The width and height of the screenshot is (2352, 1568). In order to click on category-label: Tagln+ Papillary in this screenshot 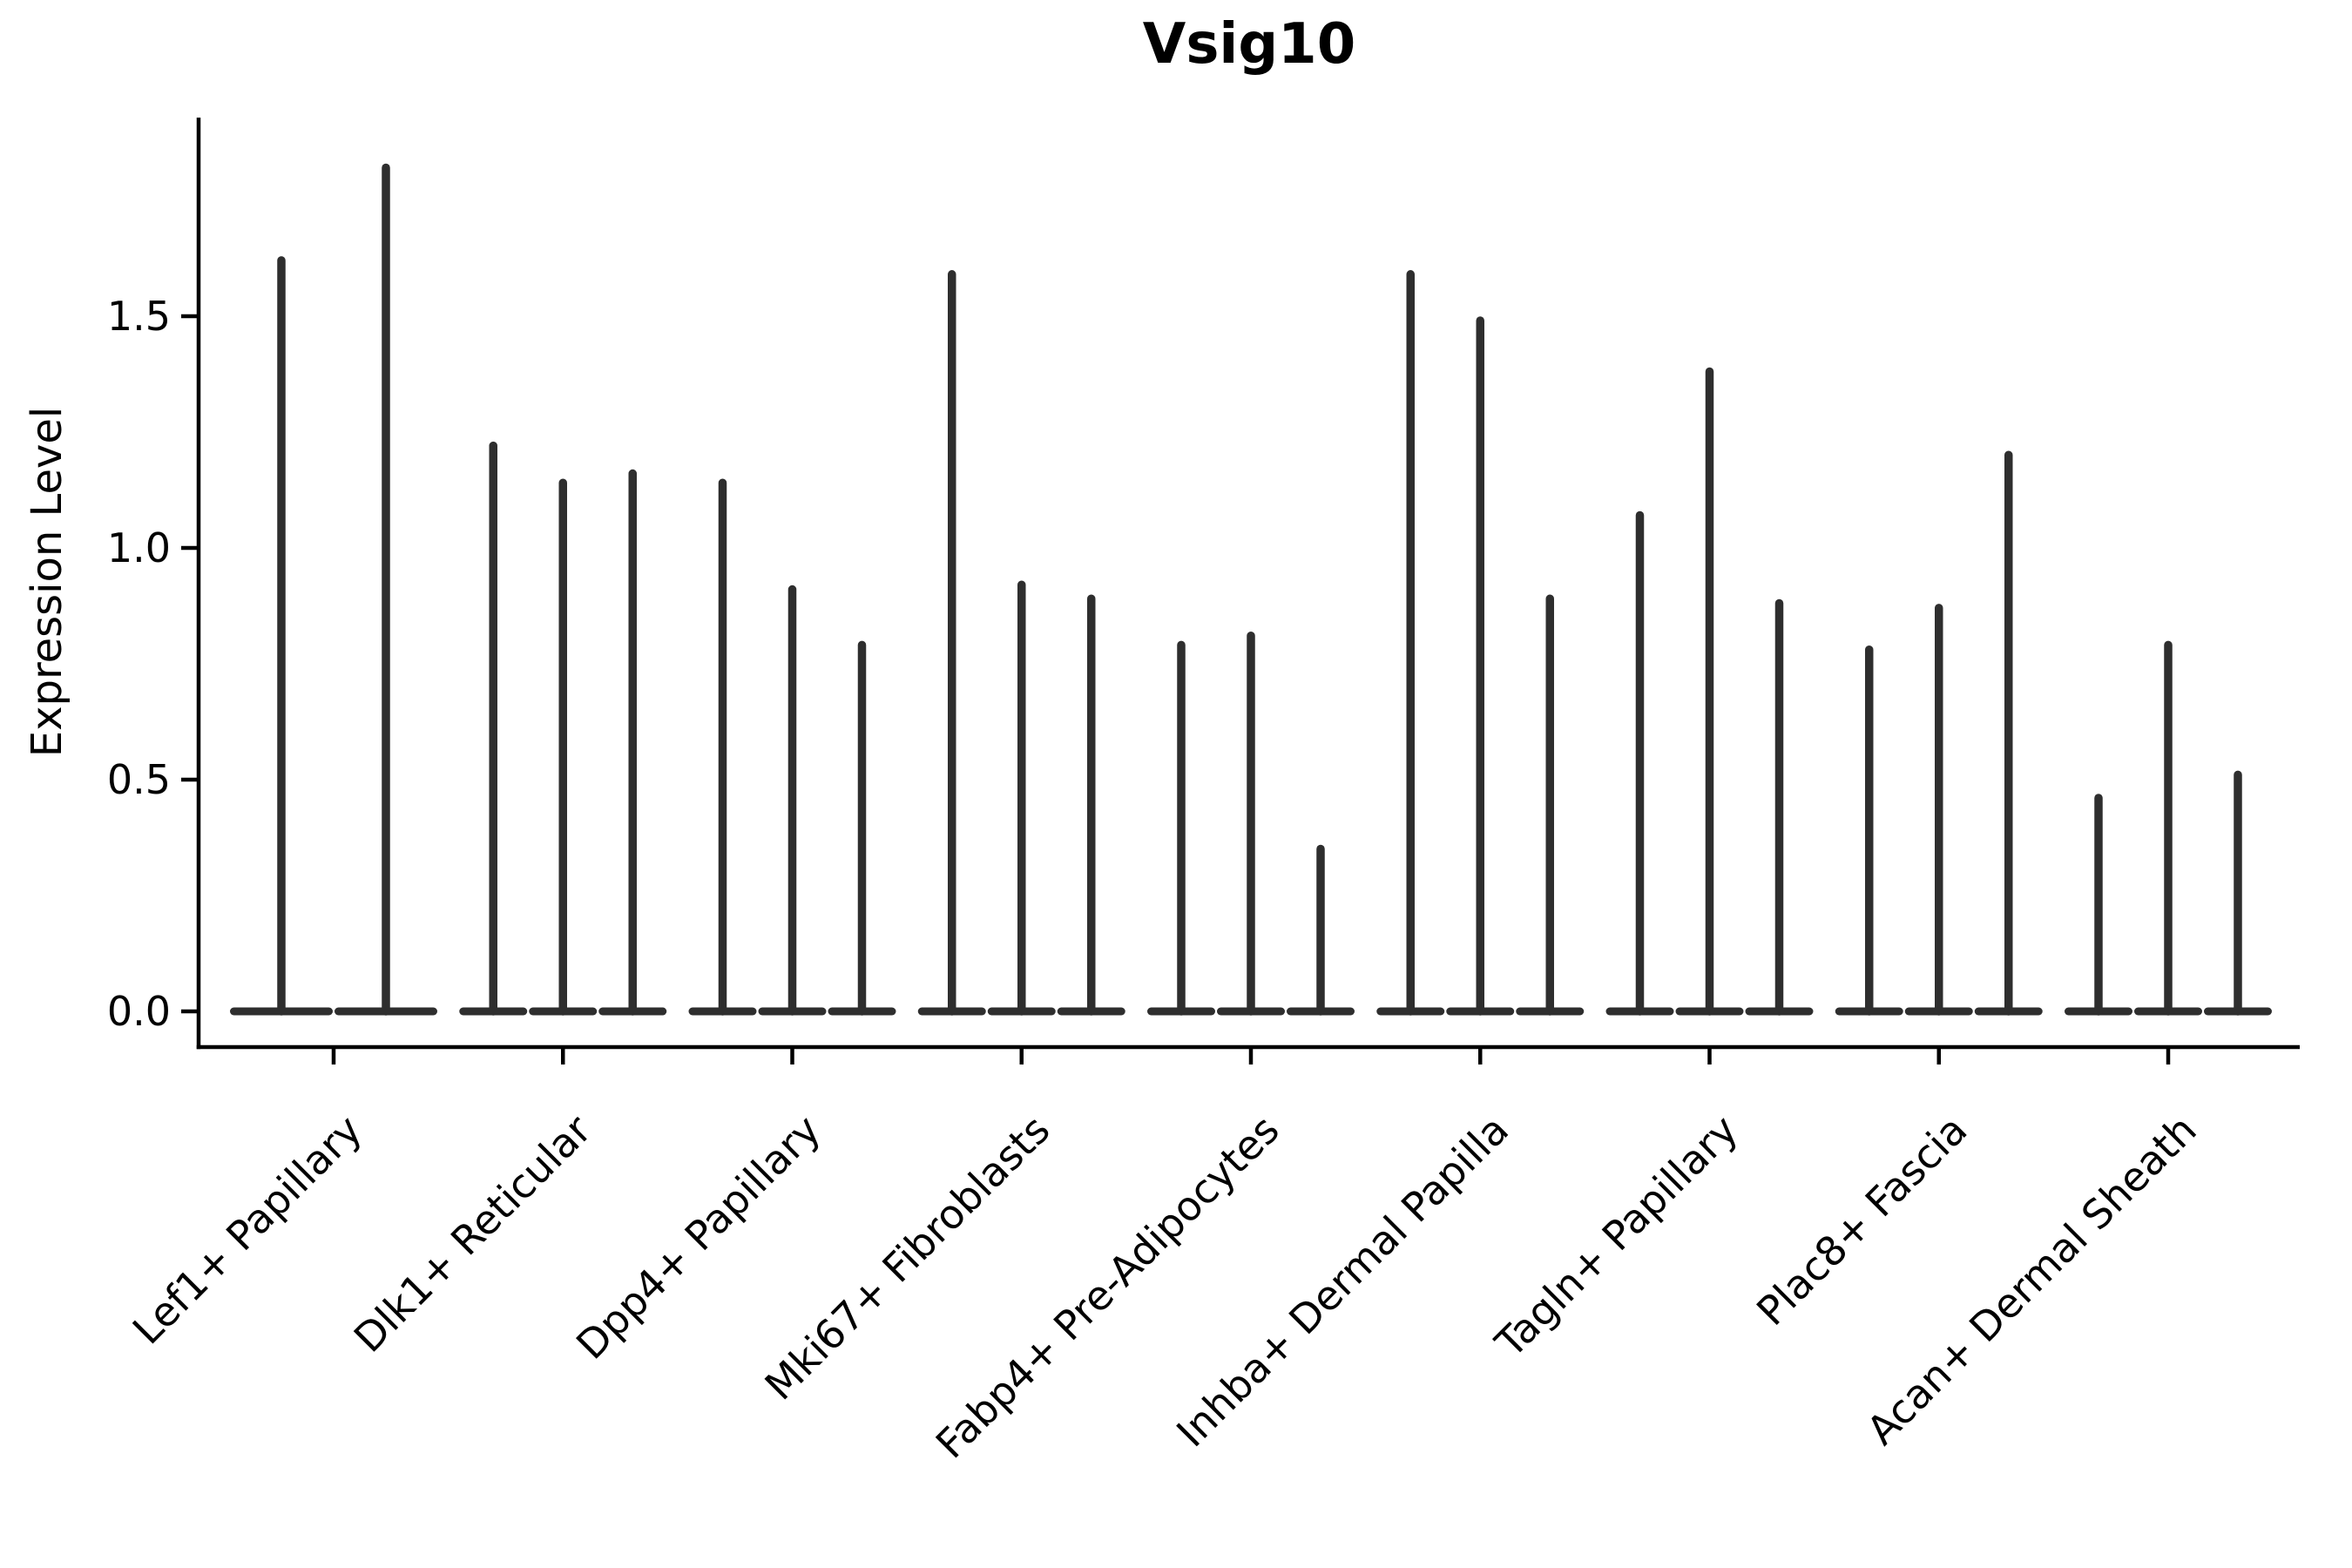, I will do `click(1616, 1237)`.